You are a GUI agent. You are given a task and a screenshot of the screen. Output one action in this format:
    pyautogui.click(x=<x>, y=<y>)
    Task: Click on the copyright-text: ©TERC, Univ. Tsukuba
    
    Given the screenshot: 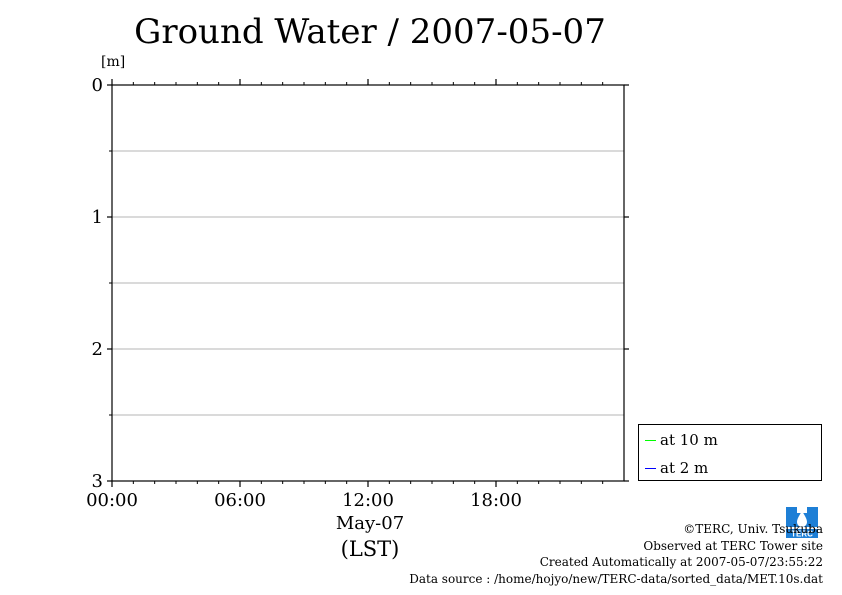 What is the action you would take?
    pyautogui.click(x=753, y=529)
    